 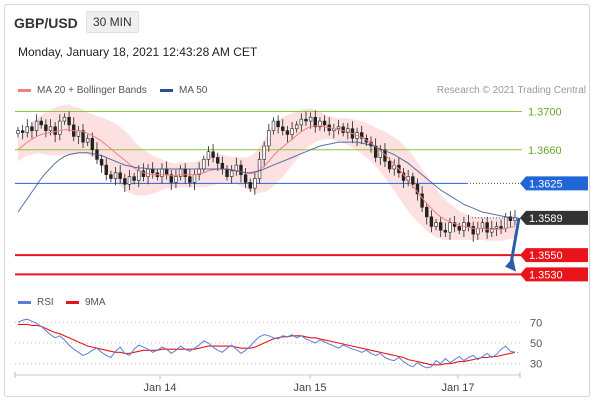 I want to click on level-tag-1.3530, so click(x=554, y=274).